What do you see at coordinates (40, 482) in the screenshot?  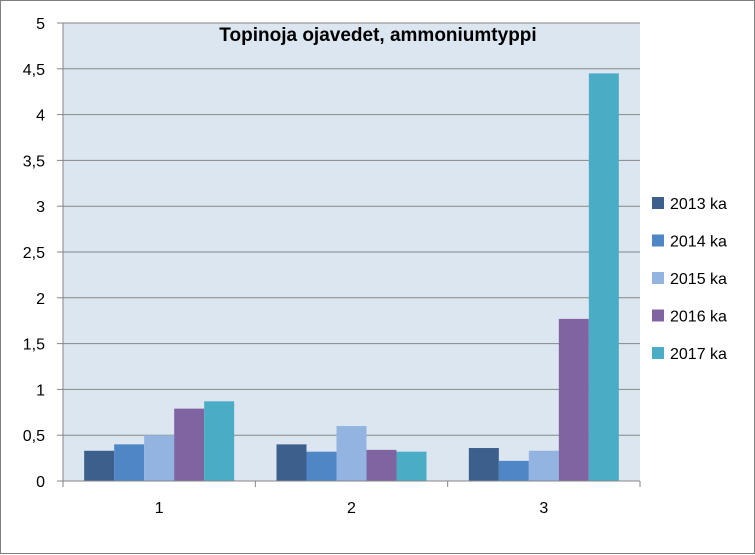 I see `y-tick-label: 0` at bounding box center [40, 482].